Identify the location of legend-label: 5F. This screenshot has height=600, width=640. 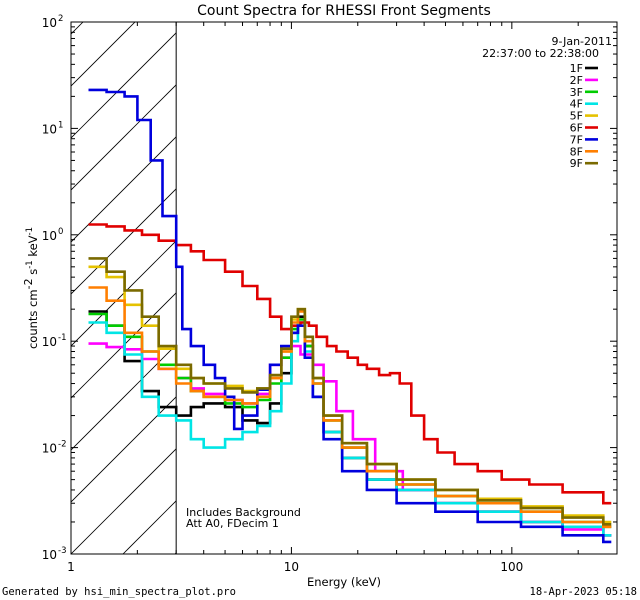
(576, 116).